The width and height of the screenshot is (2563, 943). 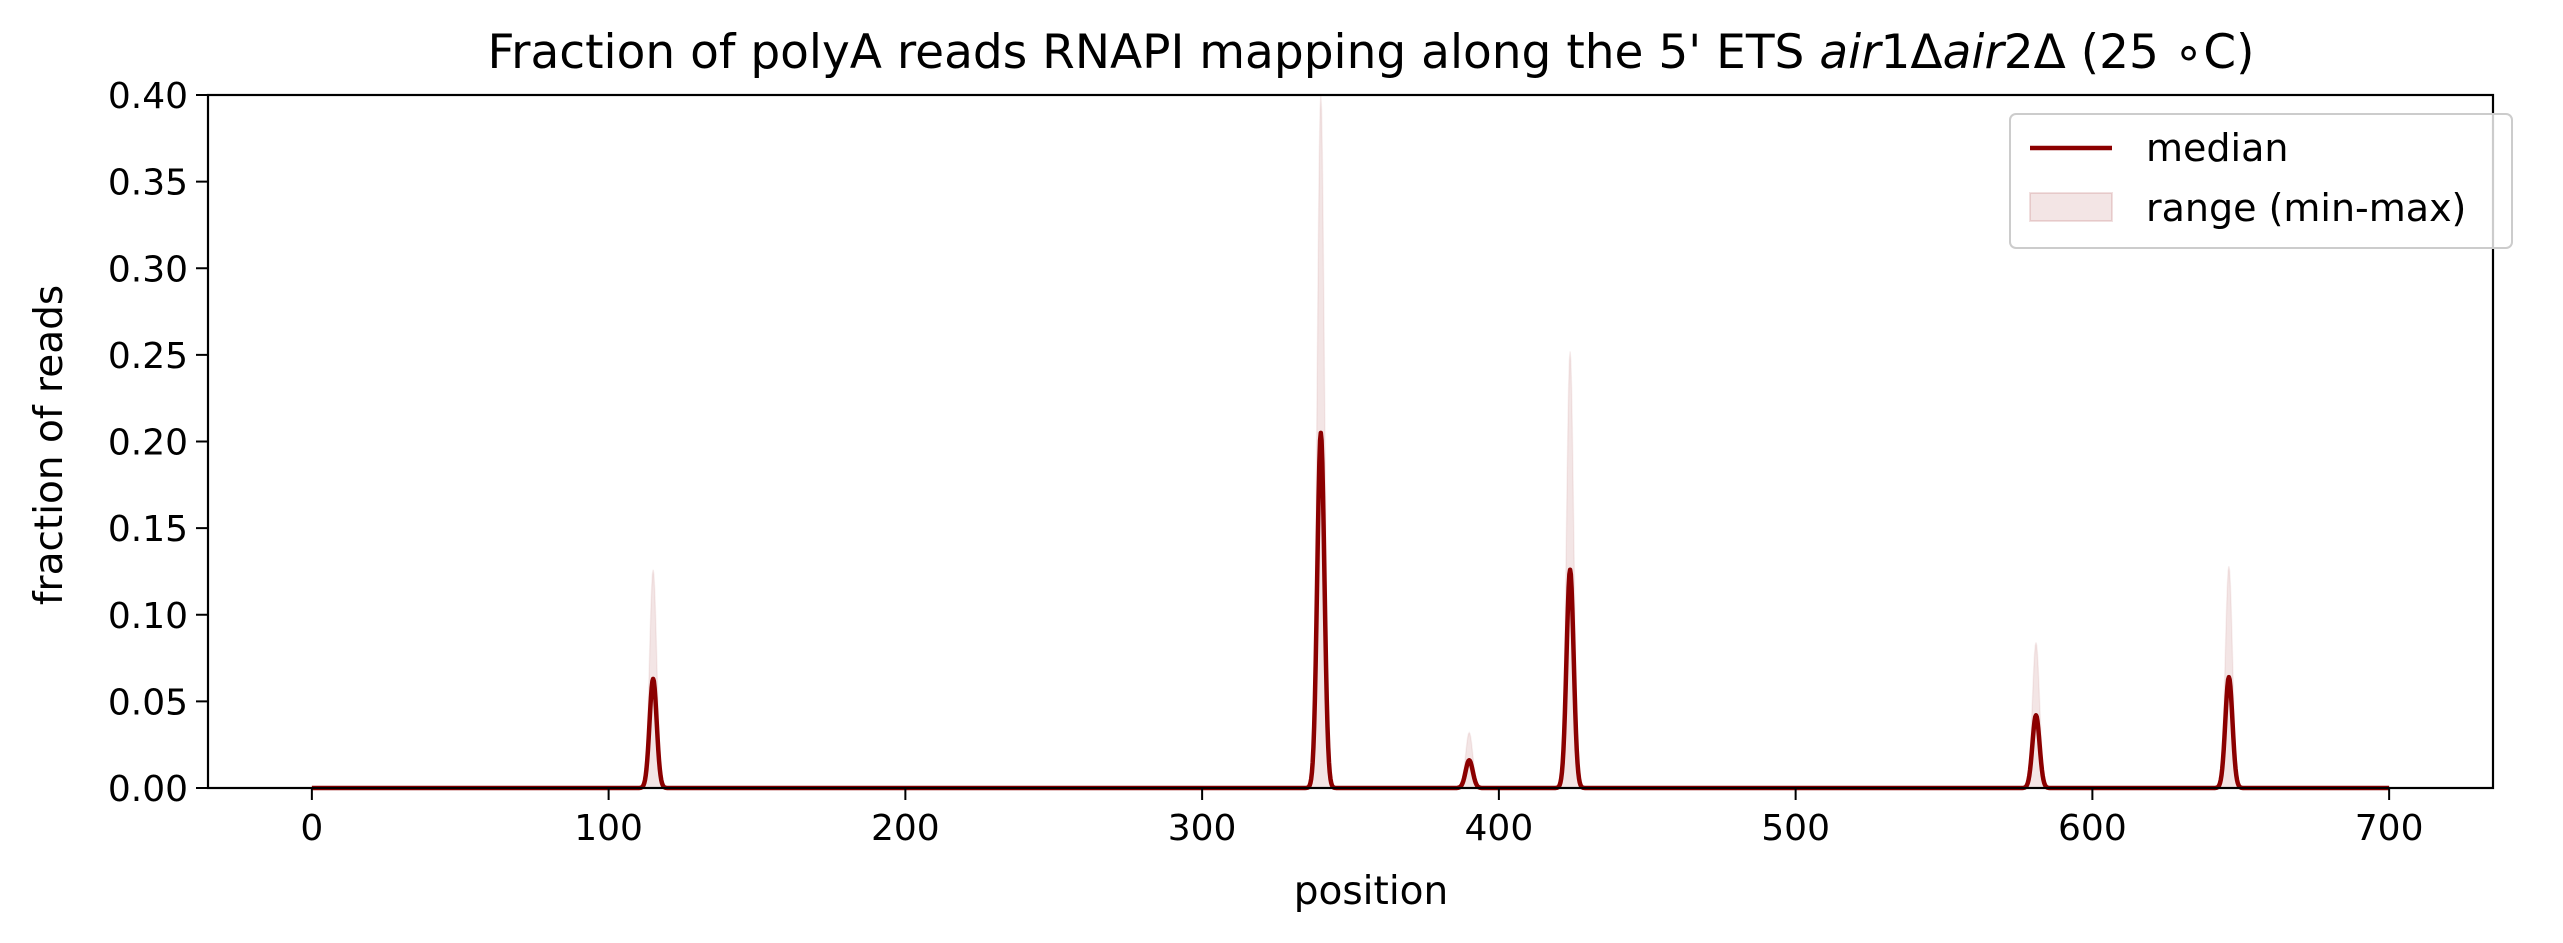 What do you see at coordinates (148, 356) in the screenshot?
I see `y-tick-label-5: 0.25` at bounding box center [148, 356].